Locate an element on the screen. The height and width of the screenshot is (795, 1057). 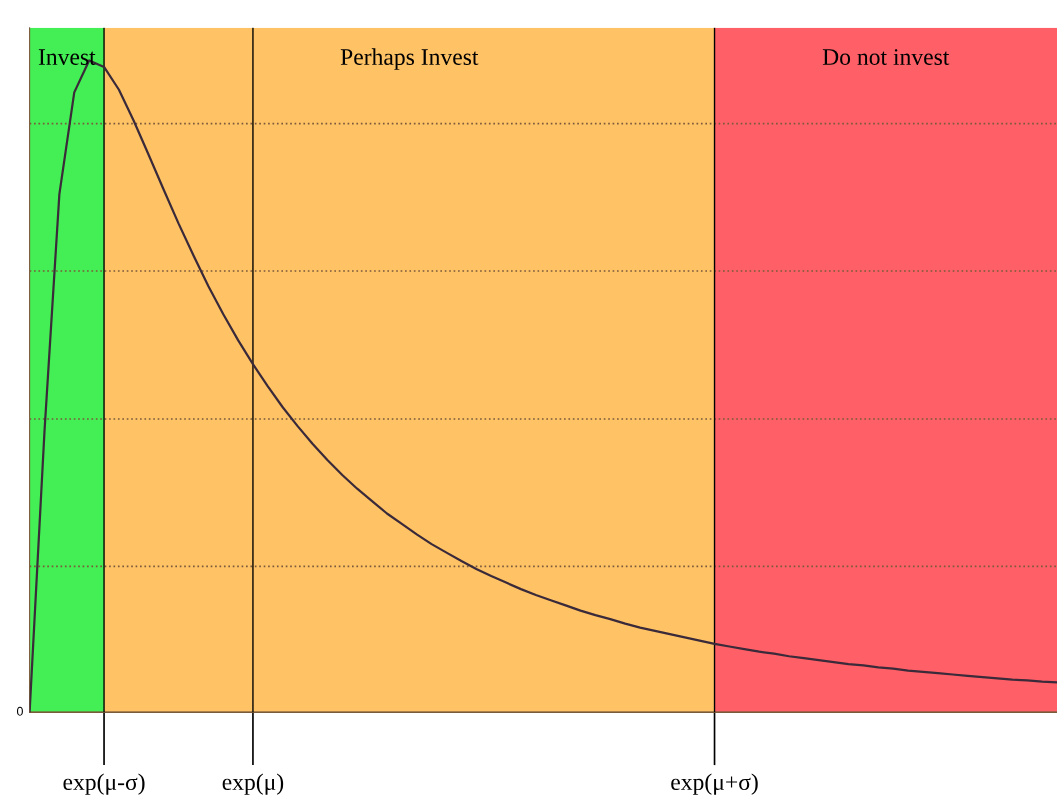
x-tick-label: exp(μ-σ) is located at coordinates (104, 784).